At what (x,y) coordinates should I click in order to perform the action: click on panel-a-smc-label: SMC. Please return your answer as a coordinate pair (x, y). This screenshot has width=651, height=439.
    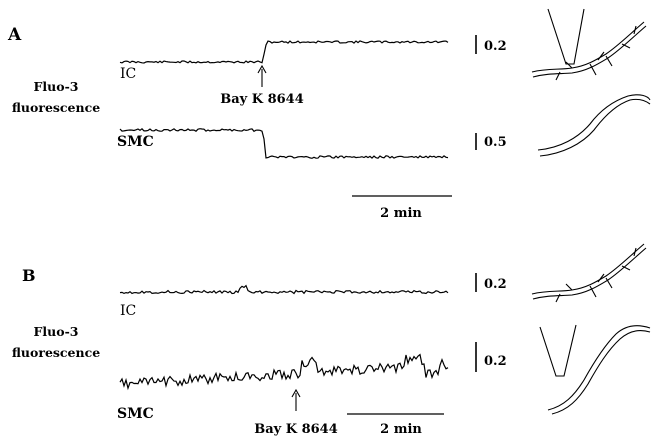
    Looking at the image, I should click on (135, 142).